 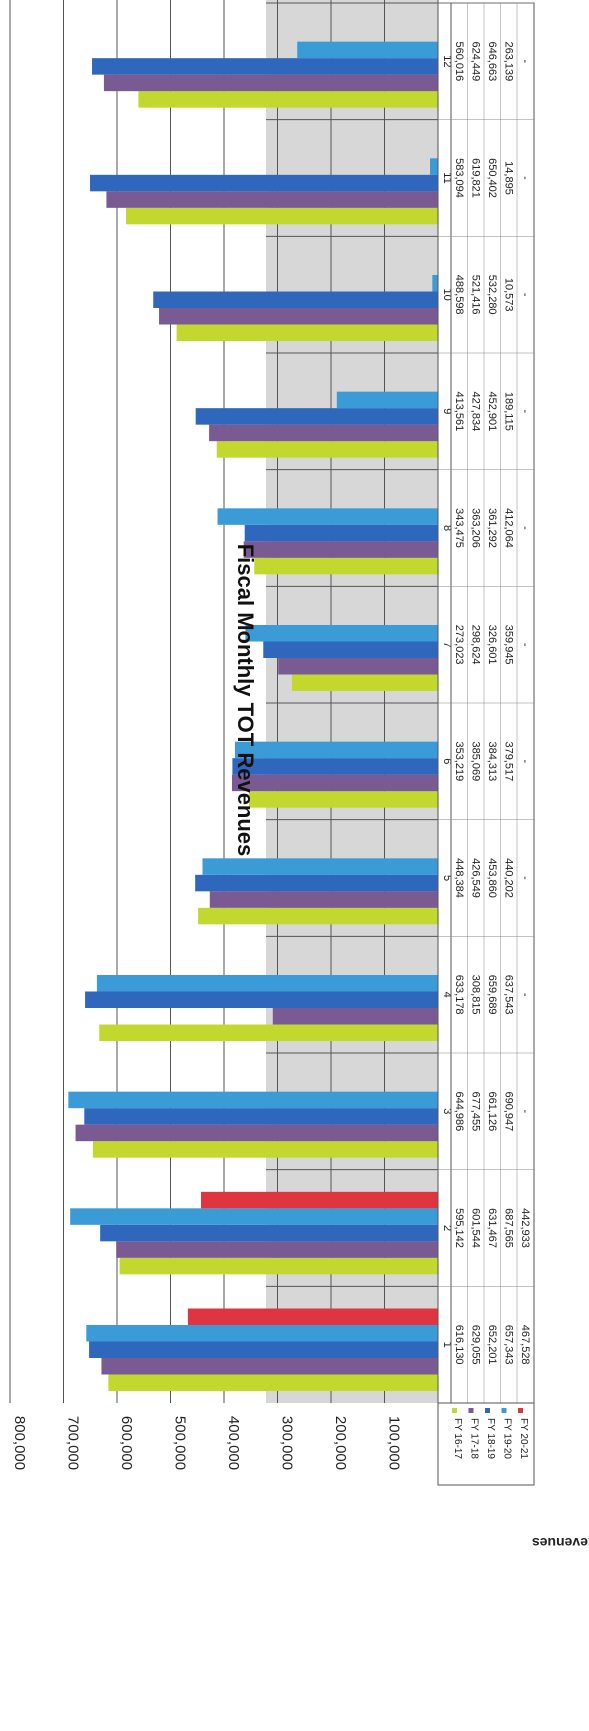 I want to click on y-tick-label: 600,000, so click(x=126, y=1443).